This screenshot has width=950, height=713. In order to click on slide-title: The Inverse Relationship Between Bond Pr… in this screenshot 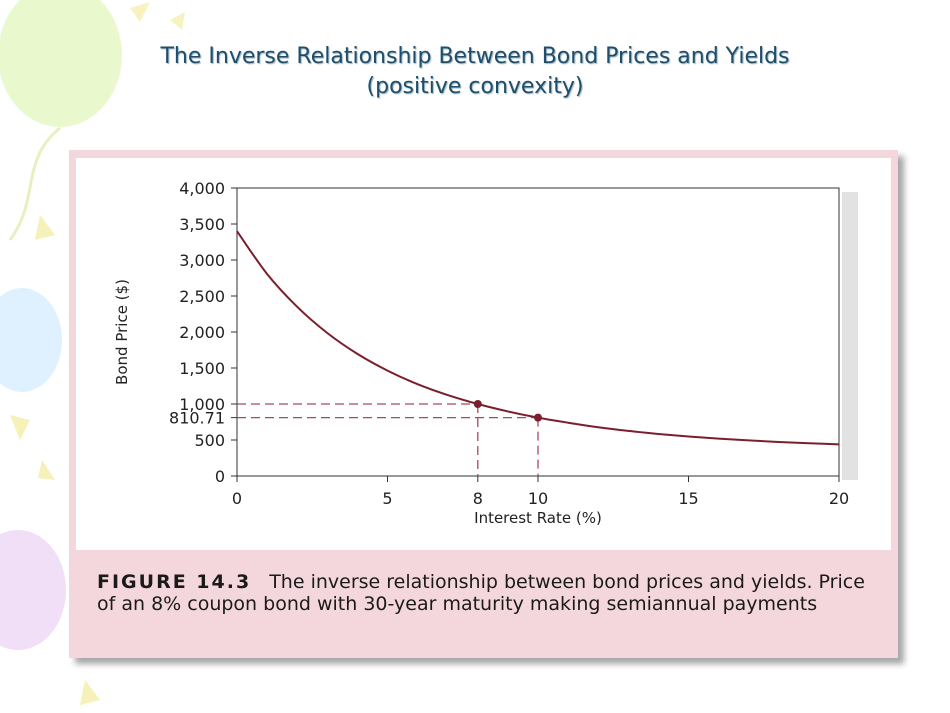, I will do `click(475, 72)`.